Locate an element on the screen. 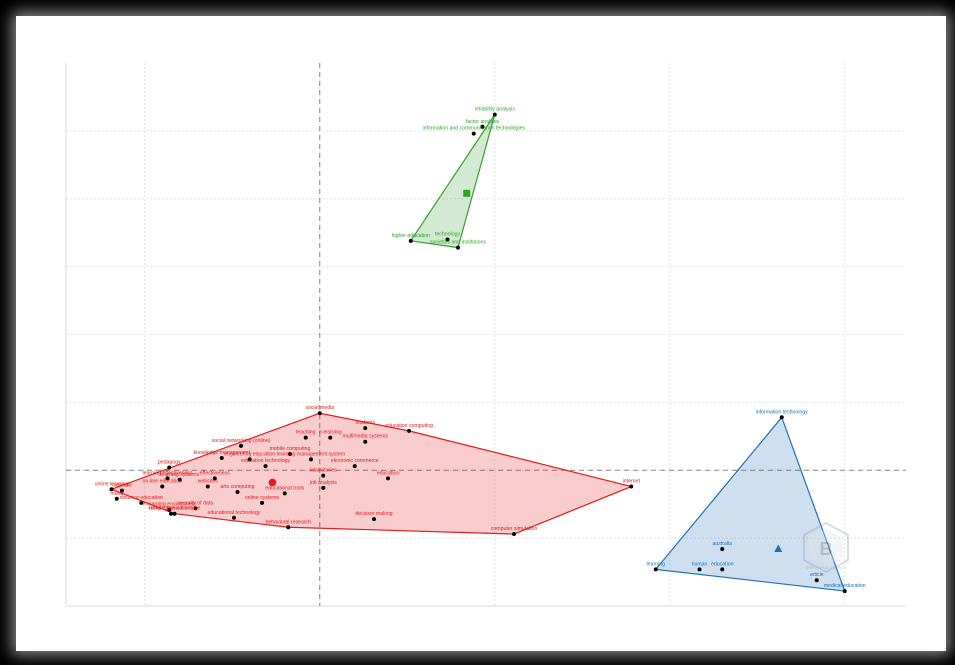 This screenshot has width=955, height=665. point-label: distance education is located at coordinates (141, 498).